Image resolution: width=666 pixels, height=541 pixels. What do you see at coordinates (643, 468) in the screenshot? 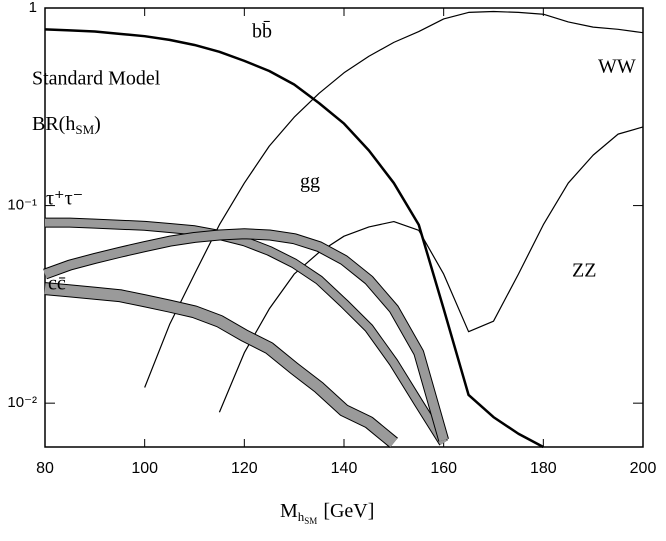
I see `x-tick-label: 200` at bounding box center [643, 468].